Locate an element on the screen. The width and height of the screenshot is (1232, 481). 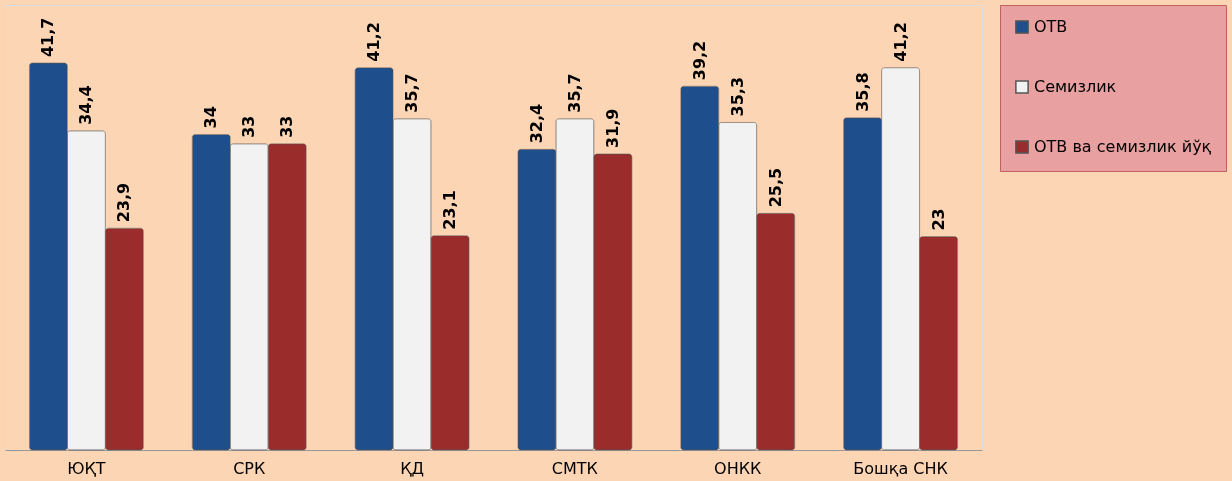
data-label: 25,5 is located at coordinates (775, 187).